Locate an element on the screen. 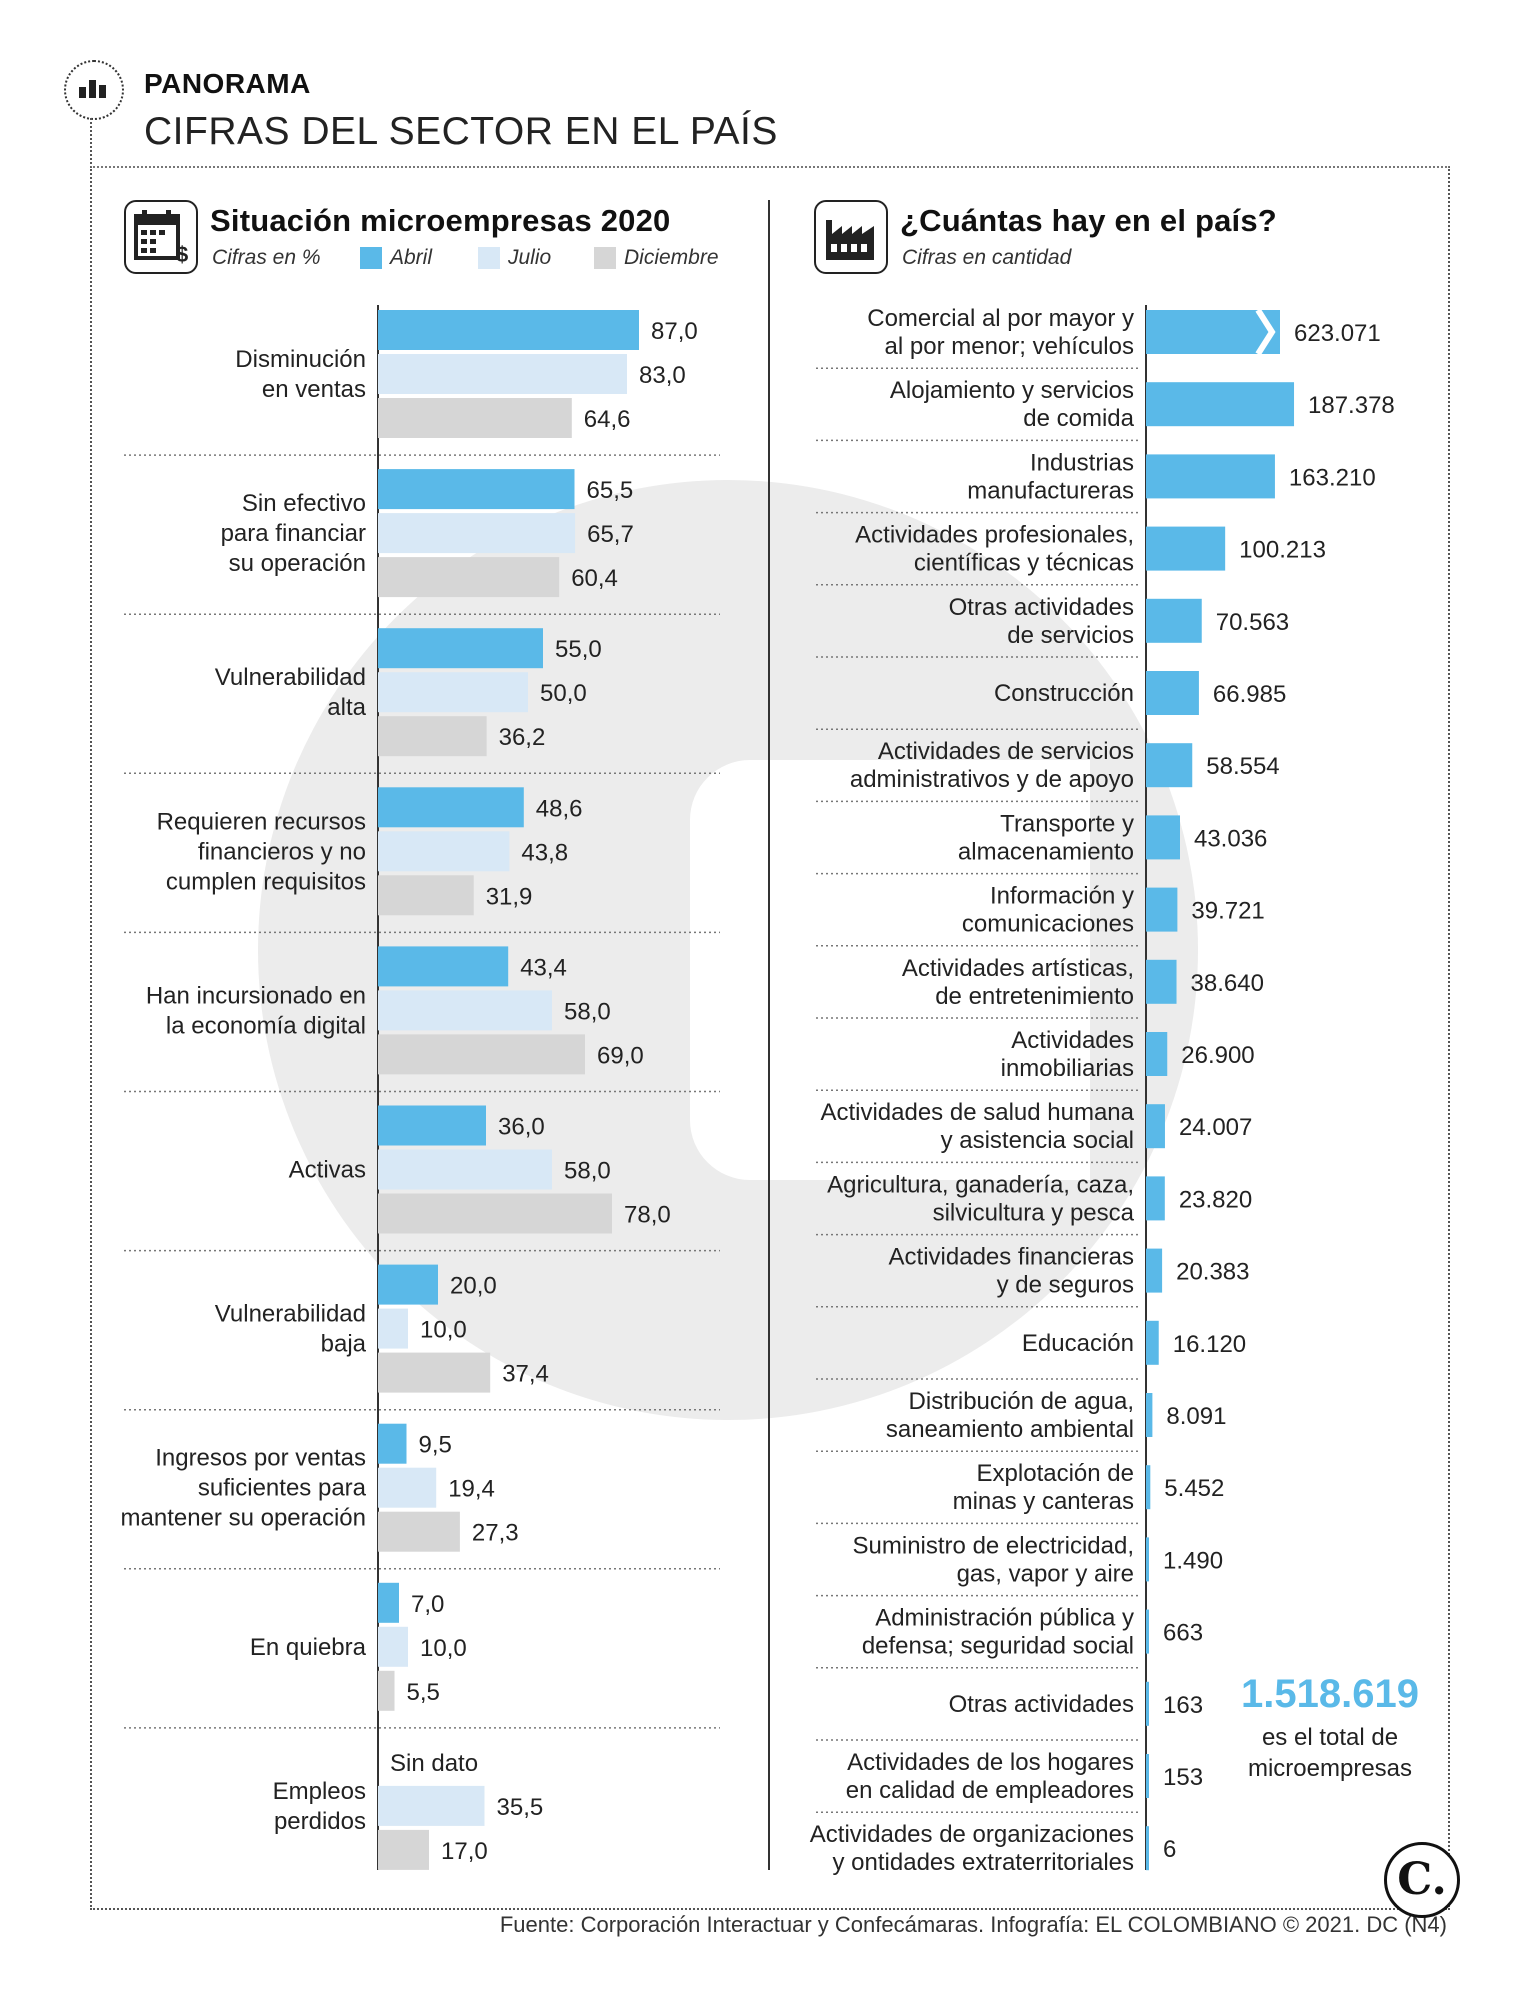 Image resolution: width=1517 pixels, height=2000 pixels. sector-label-6-1: administrativos y de apoyo is located at coordinates (992, 779).